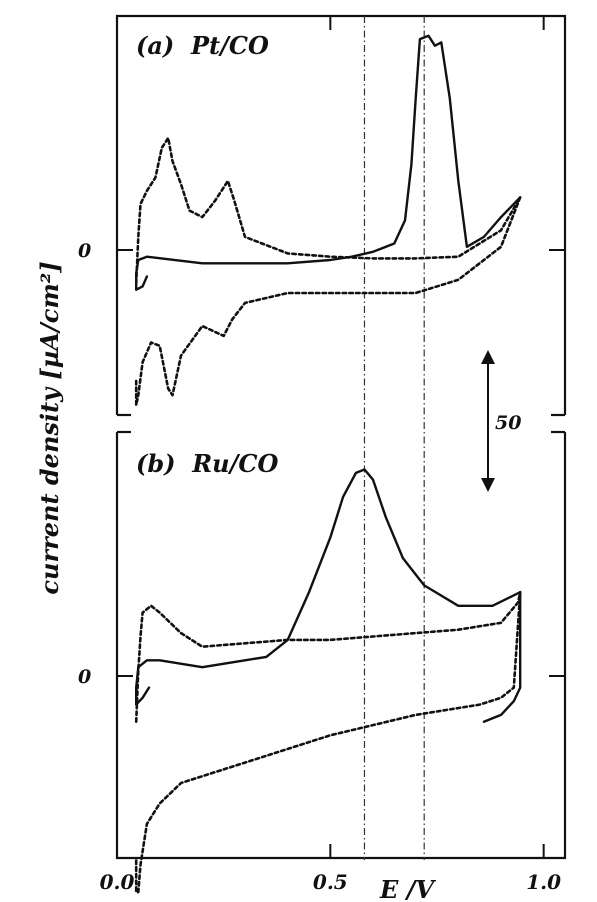 The width and height of the screenshot is (597, 902). What do you see at coordinates (488, 485) in the screenshot?
I see `scale-bar-arrow-down-icon` at bounding box center [488, 485].